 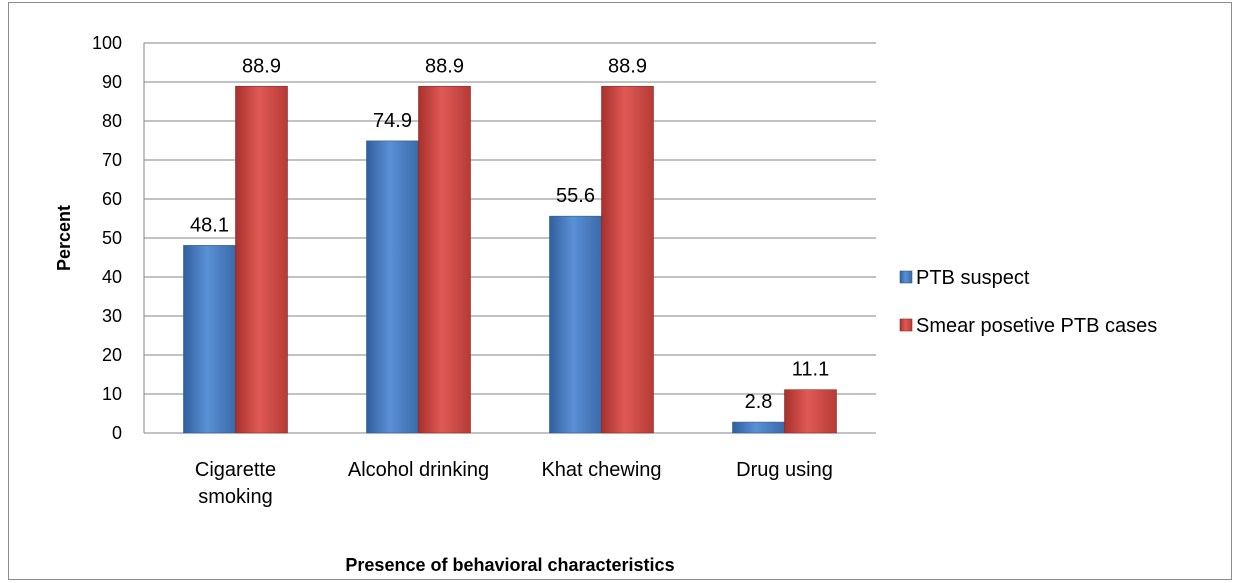 I want to click on data-label: 74.9, so click(x=392, y=121).